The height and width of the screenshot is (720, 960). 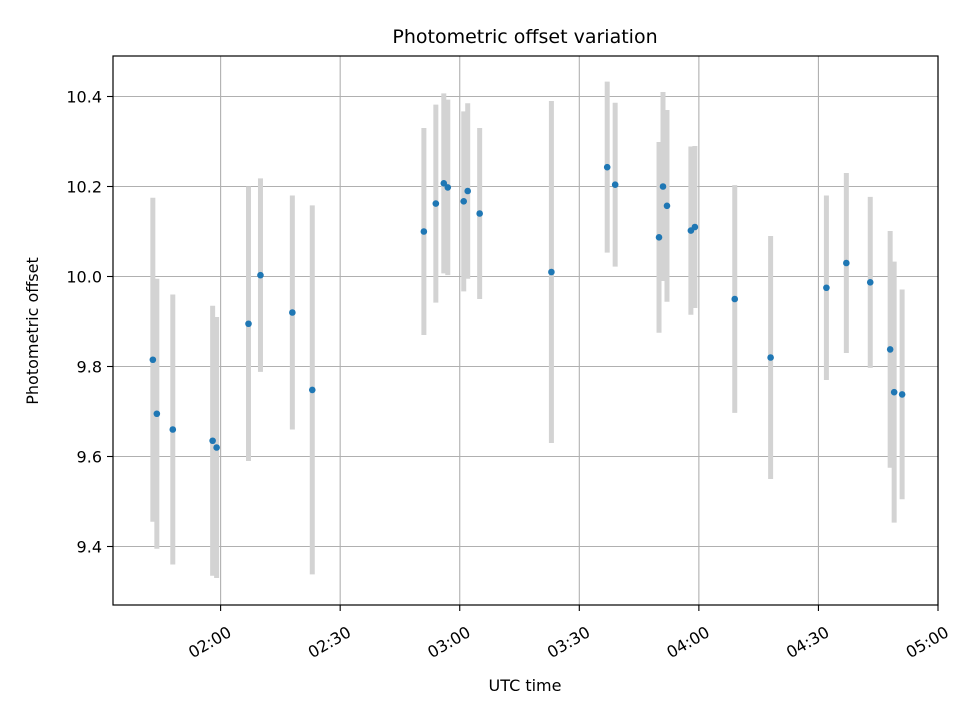 I want to click on y-tick-label: 10.0, so click(x=84, y=277).